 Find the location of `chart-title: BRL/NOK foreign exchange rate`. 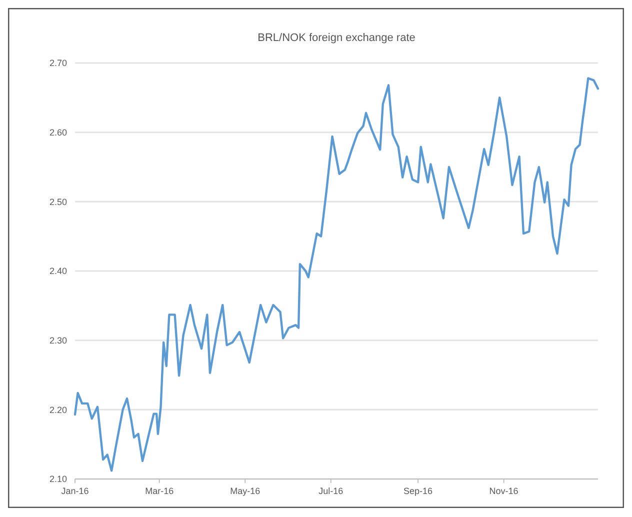

chart-title: BRL/NOK foreign exchange rate is located at coordinates (337, 38).